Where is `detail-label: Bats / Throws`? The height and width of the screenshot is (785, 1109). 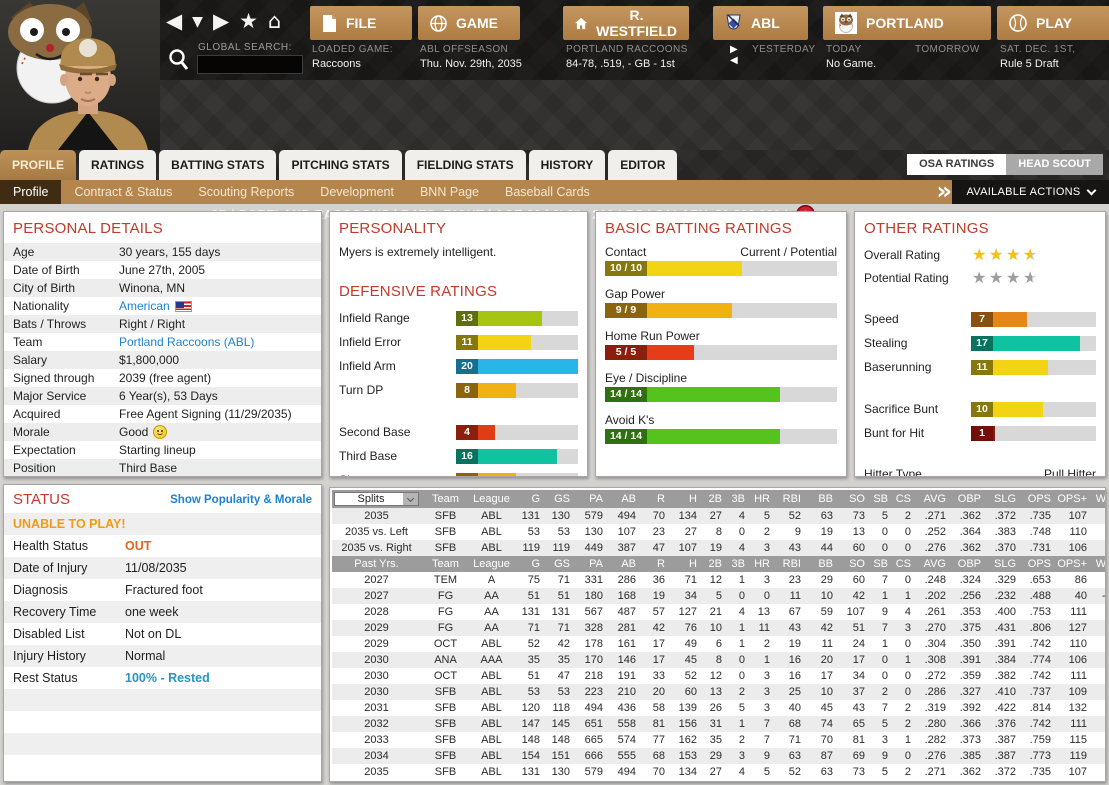 detail-label: Bats / Throws is located at coordinates (50, 324).